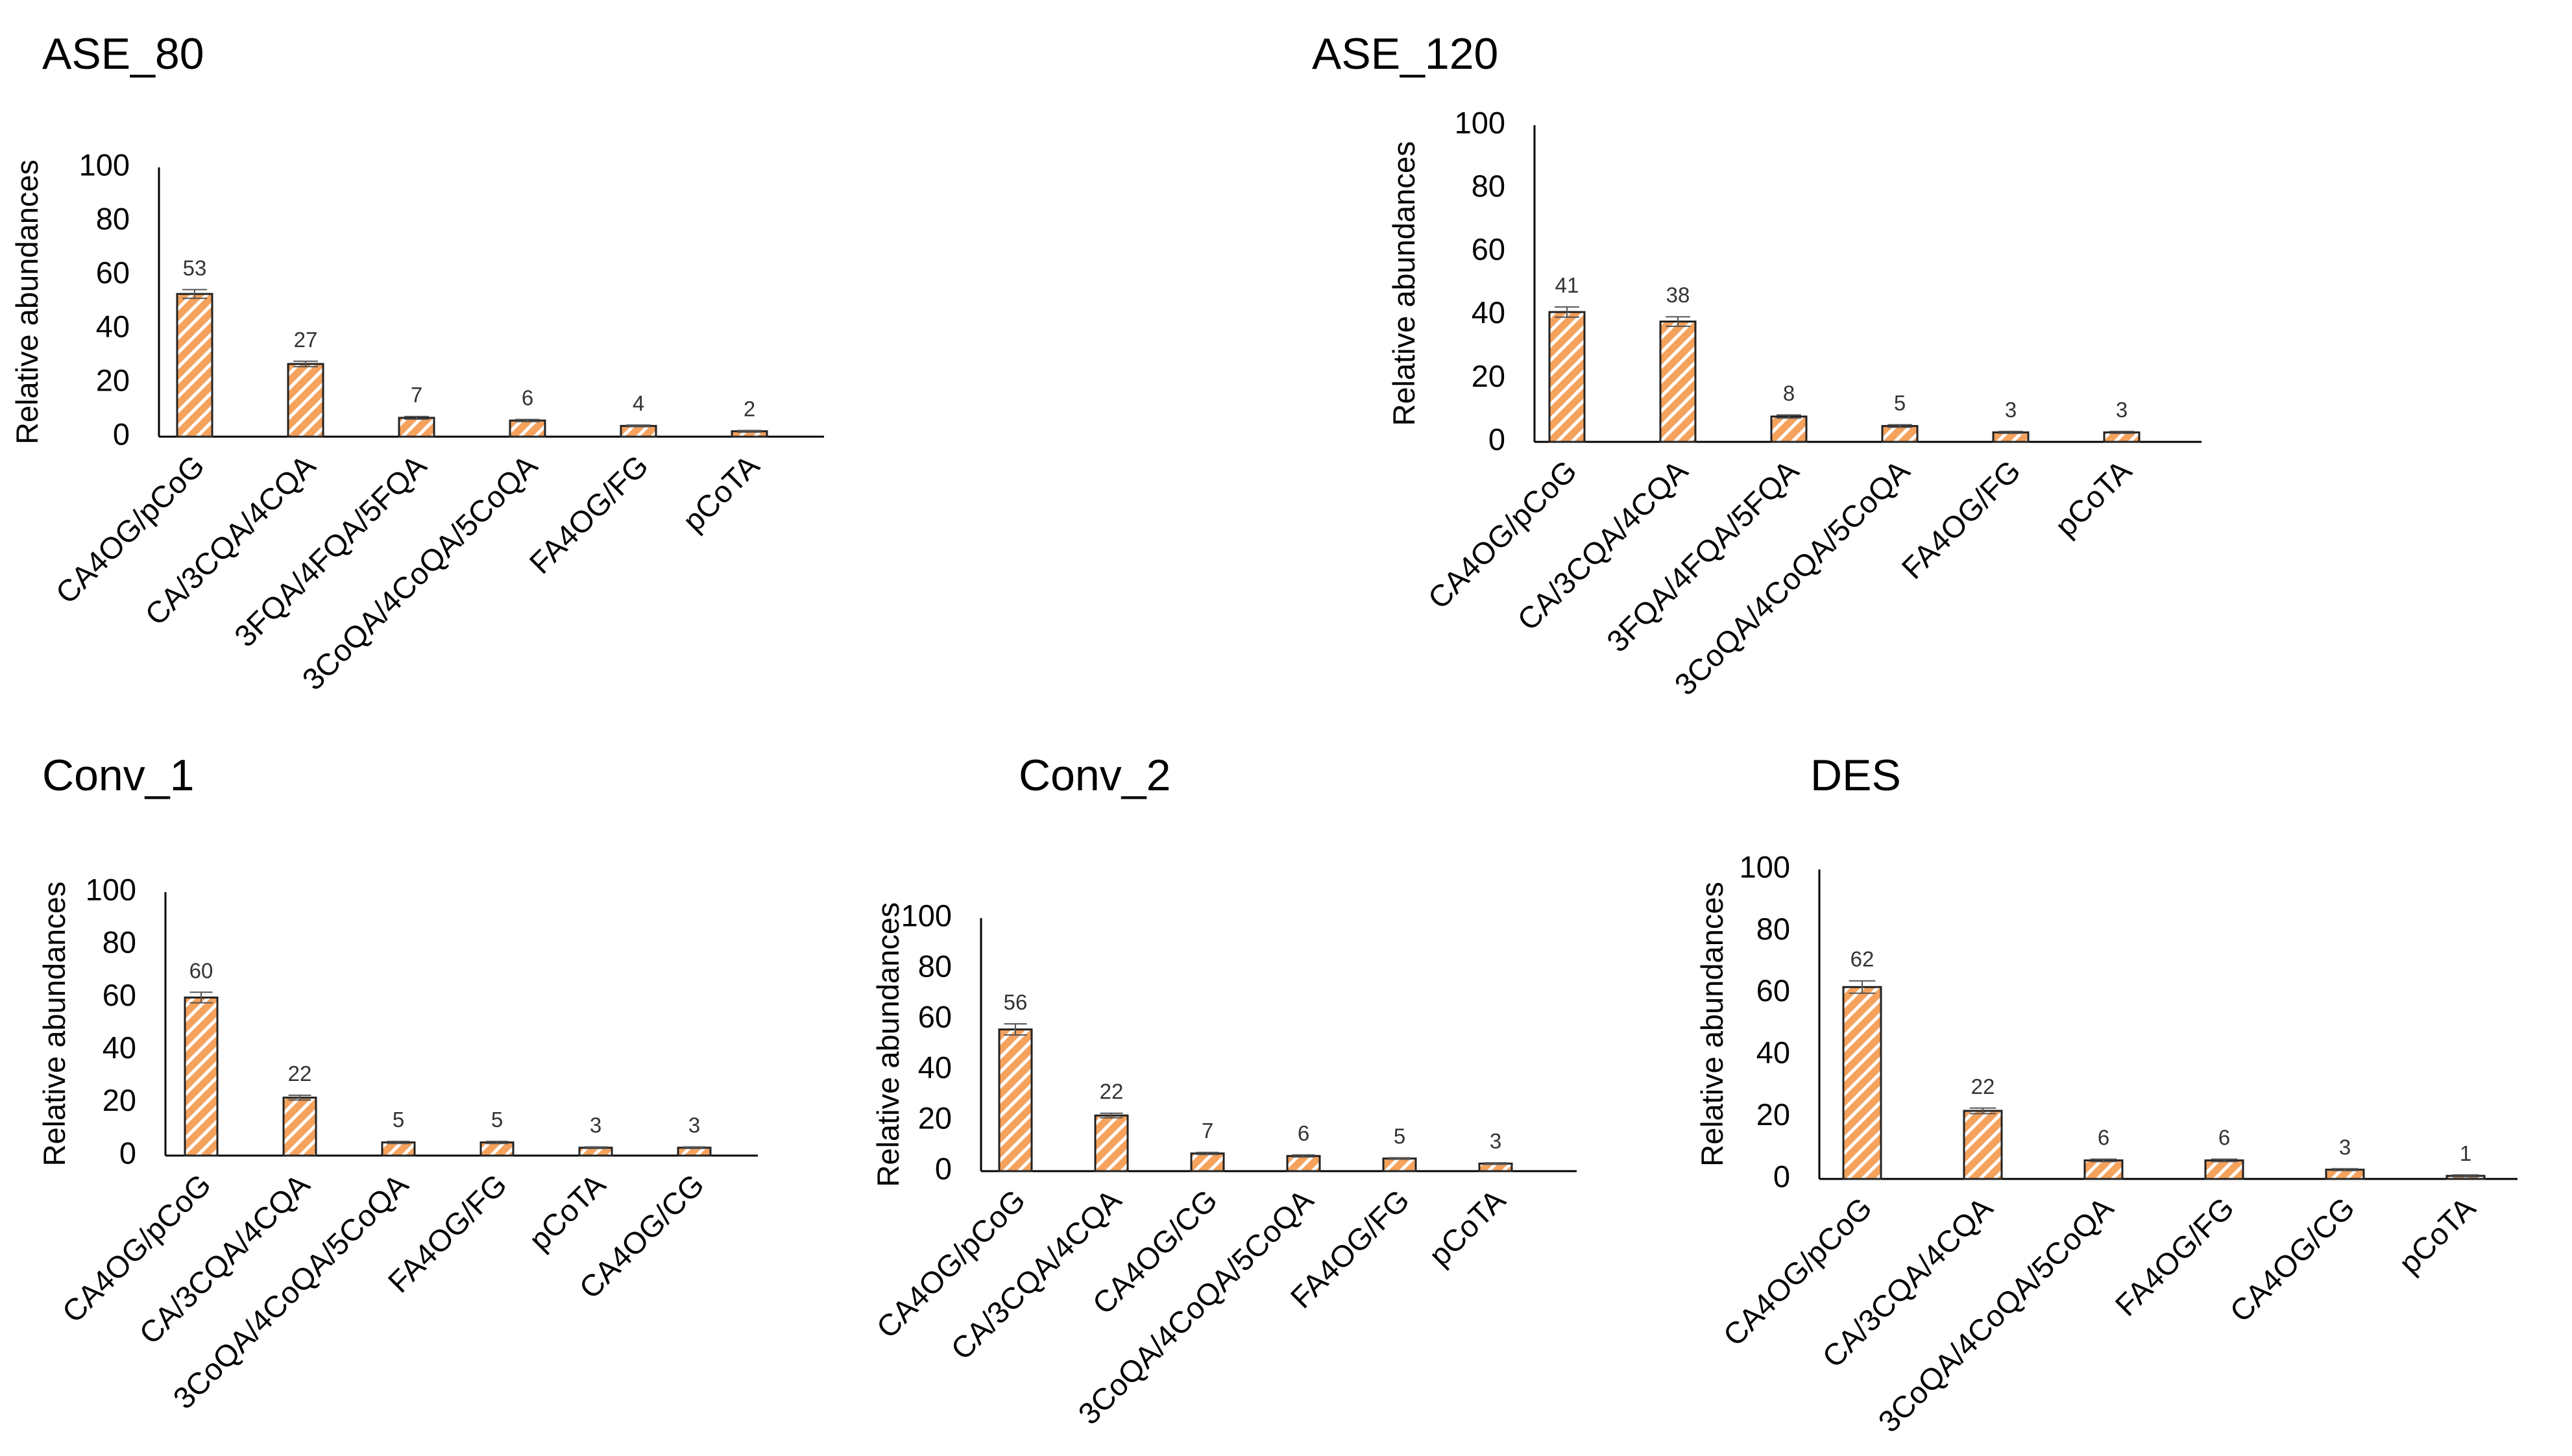 The image size is (2572, 1456). What do you see at coordinates (306, 340) in the screenshot?
I see `data-label: 27` at bounding box center [306, 340].